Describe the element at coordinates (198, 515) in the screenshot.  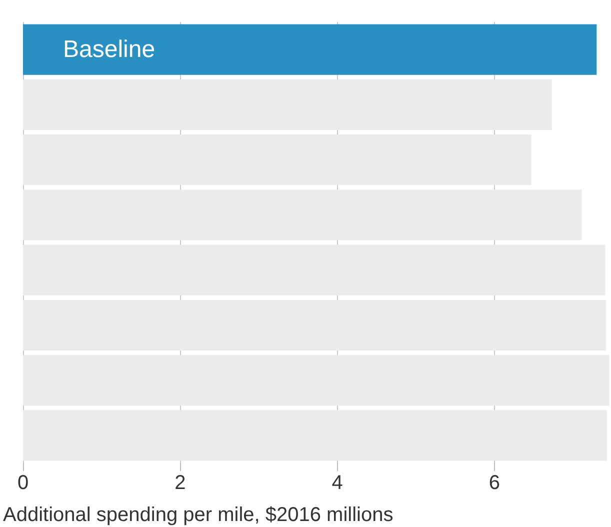
I see `x-axis-title: Additional spending per mile, $2016 millions` at that location.